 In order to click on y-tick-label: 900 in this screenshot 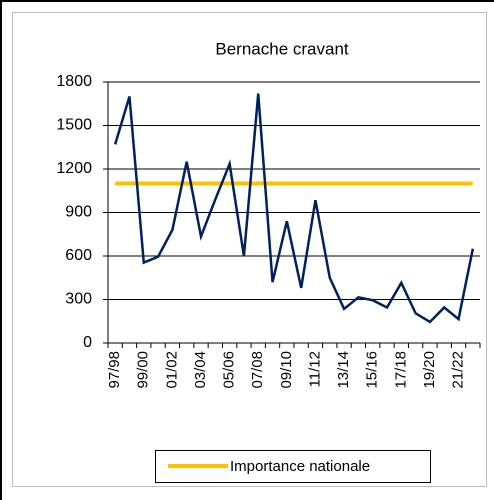, I will do `click(78, 212)`.